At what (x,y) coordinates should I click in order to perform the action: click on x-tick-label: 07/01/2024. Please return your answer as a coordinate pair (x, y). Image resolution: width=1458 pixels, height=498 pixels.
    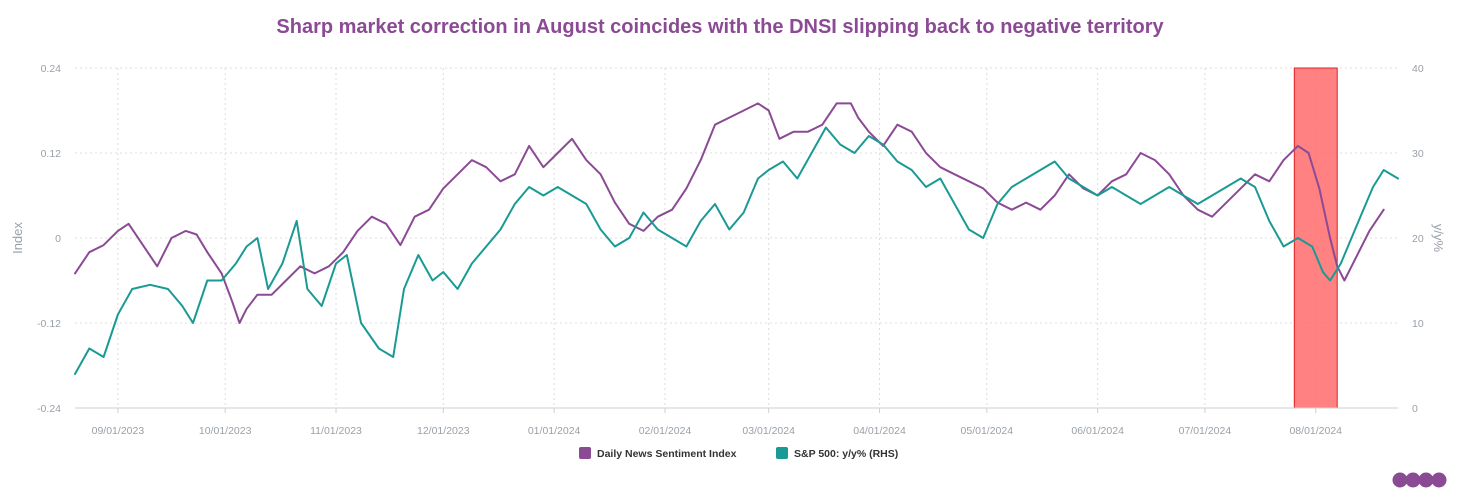
    Looking at the image, I should click on (1205, 431).